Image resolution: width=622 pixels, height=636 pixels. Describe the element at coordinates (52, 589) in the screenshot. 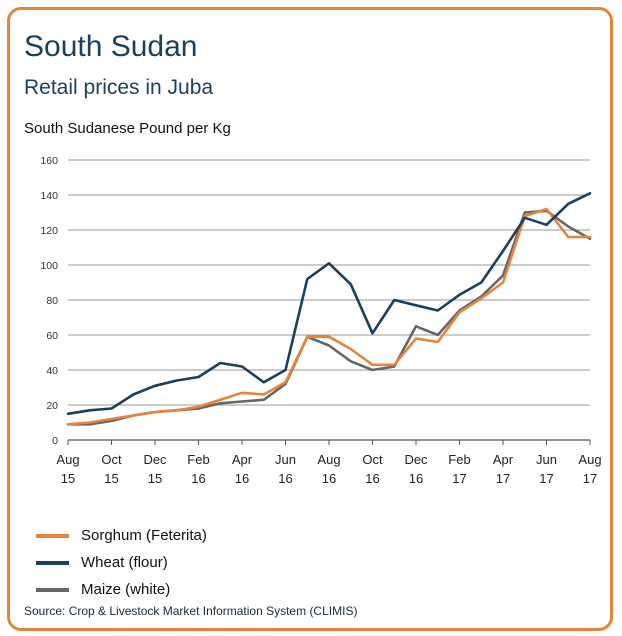

I see `legend-swatch-maize` at that location.